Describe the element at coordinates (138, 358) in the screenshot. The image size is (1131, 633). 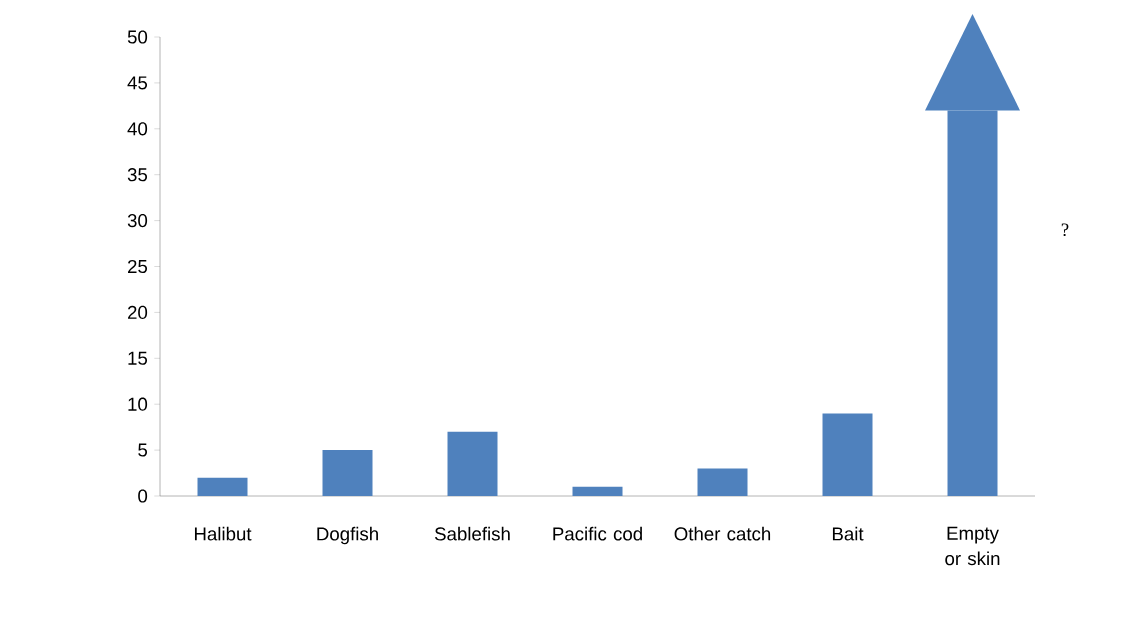
I see `y-tick-label: 15` at that location.